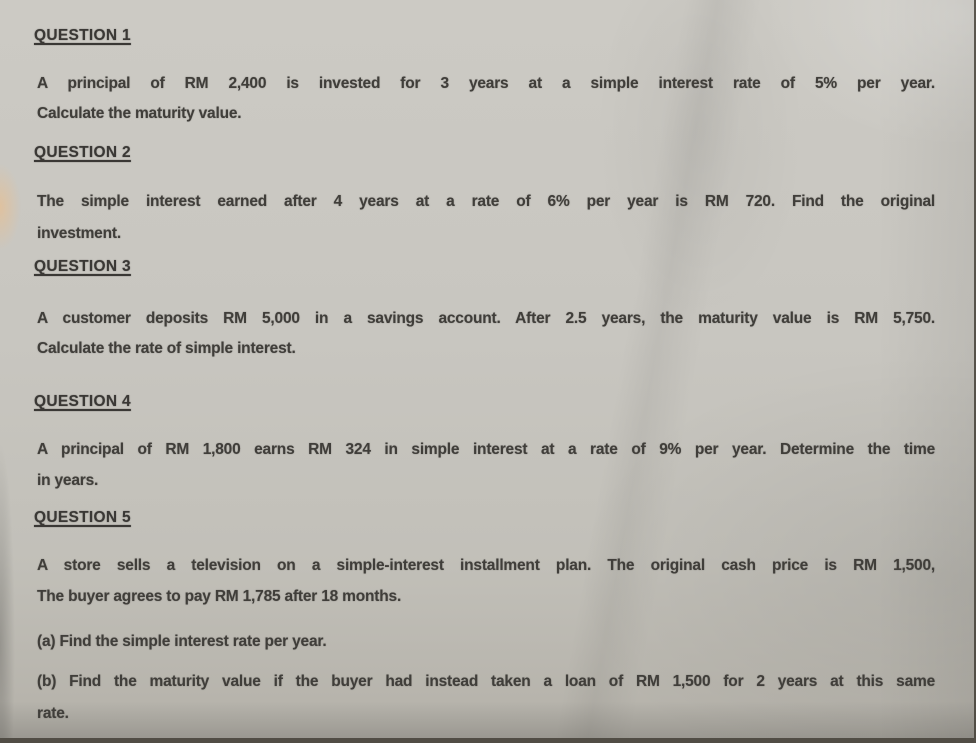  I want to click on question-5-heading: QUESTION 5, so click(82, 517).